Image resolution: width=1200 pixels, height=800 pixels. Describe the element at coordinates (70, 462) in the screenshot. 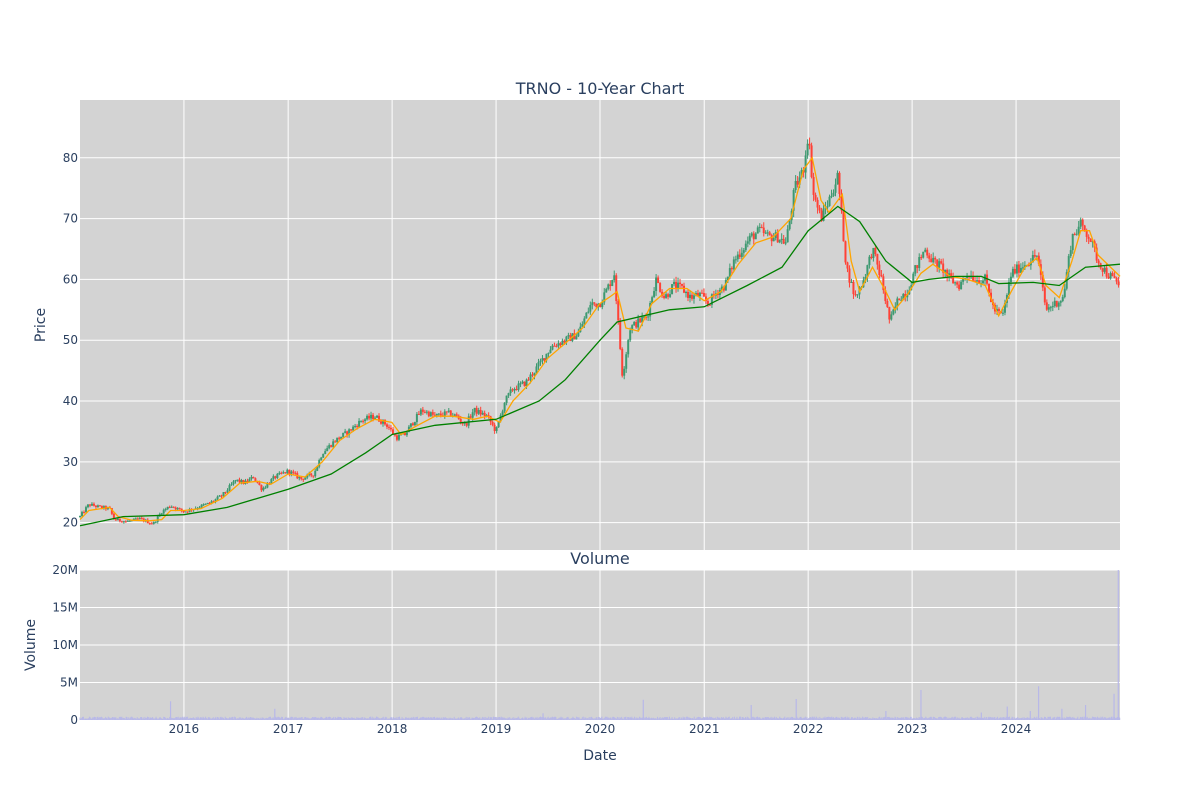

I see `price-tick-label: 30` at that location.